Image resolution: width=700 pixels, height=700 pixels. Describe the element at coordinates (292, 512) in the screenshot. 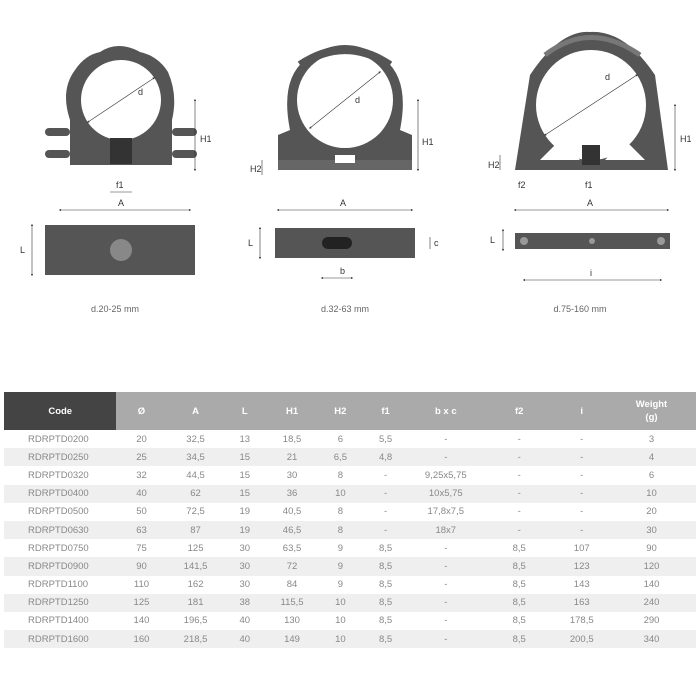

I see `table-cell: 40,5` at that location.